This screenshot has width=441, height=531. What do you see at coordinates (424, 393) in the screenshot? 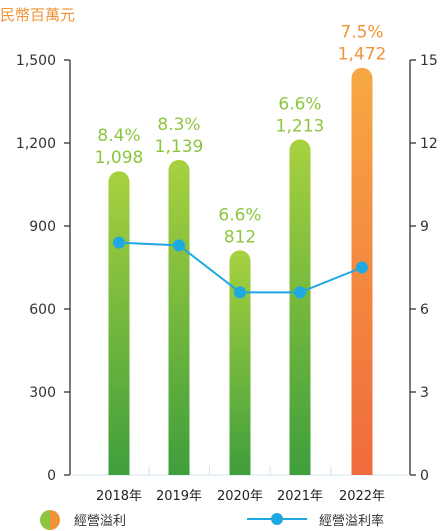
I see `right-tick-label: 3` at bounding box center [424, 393].